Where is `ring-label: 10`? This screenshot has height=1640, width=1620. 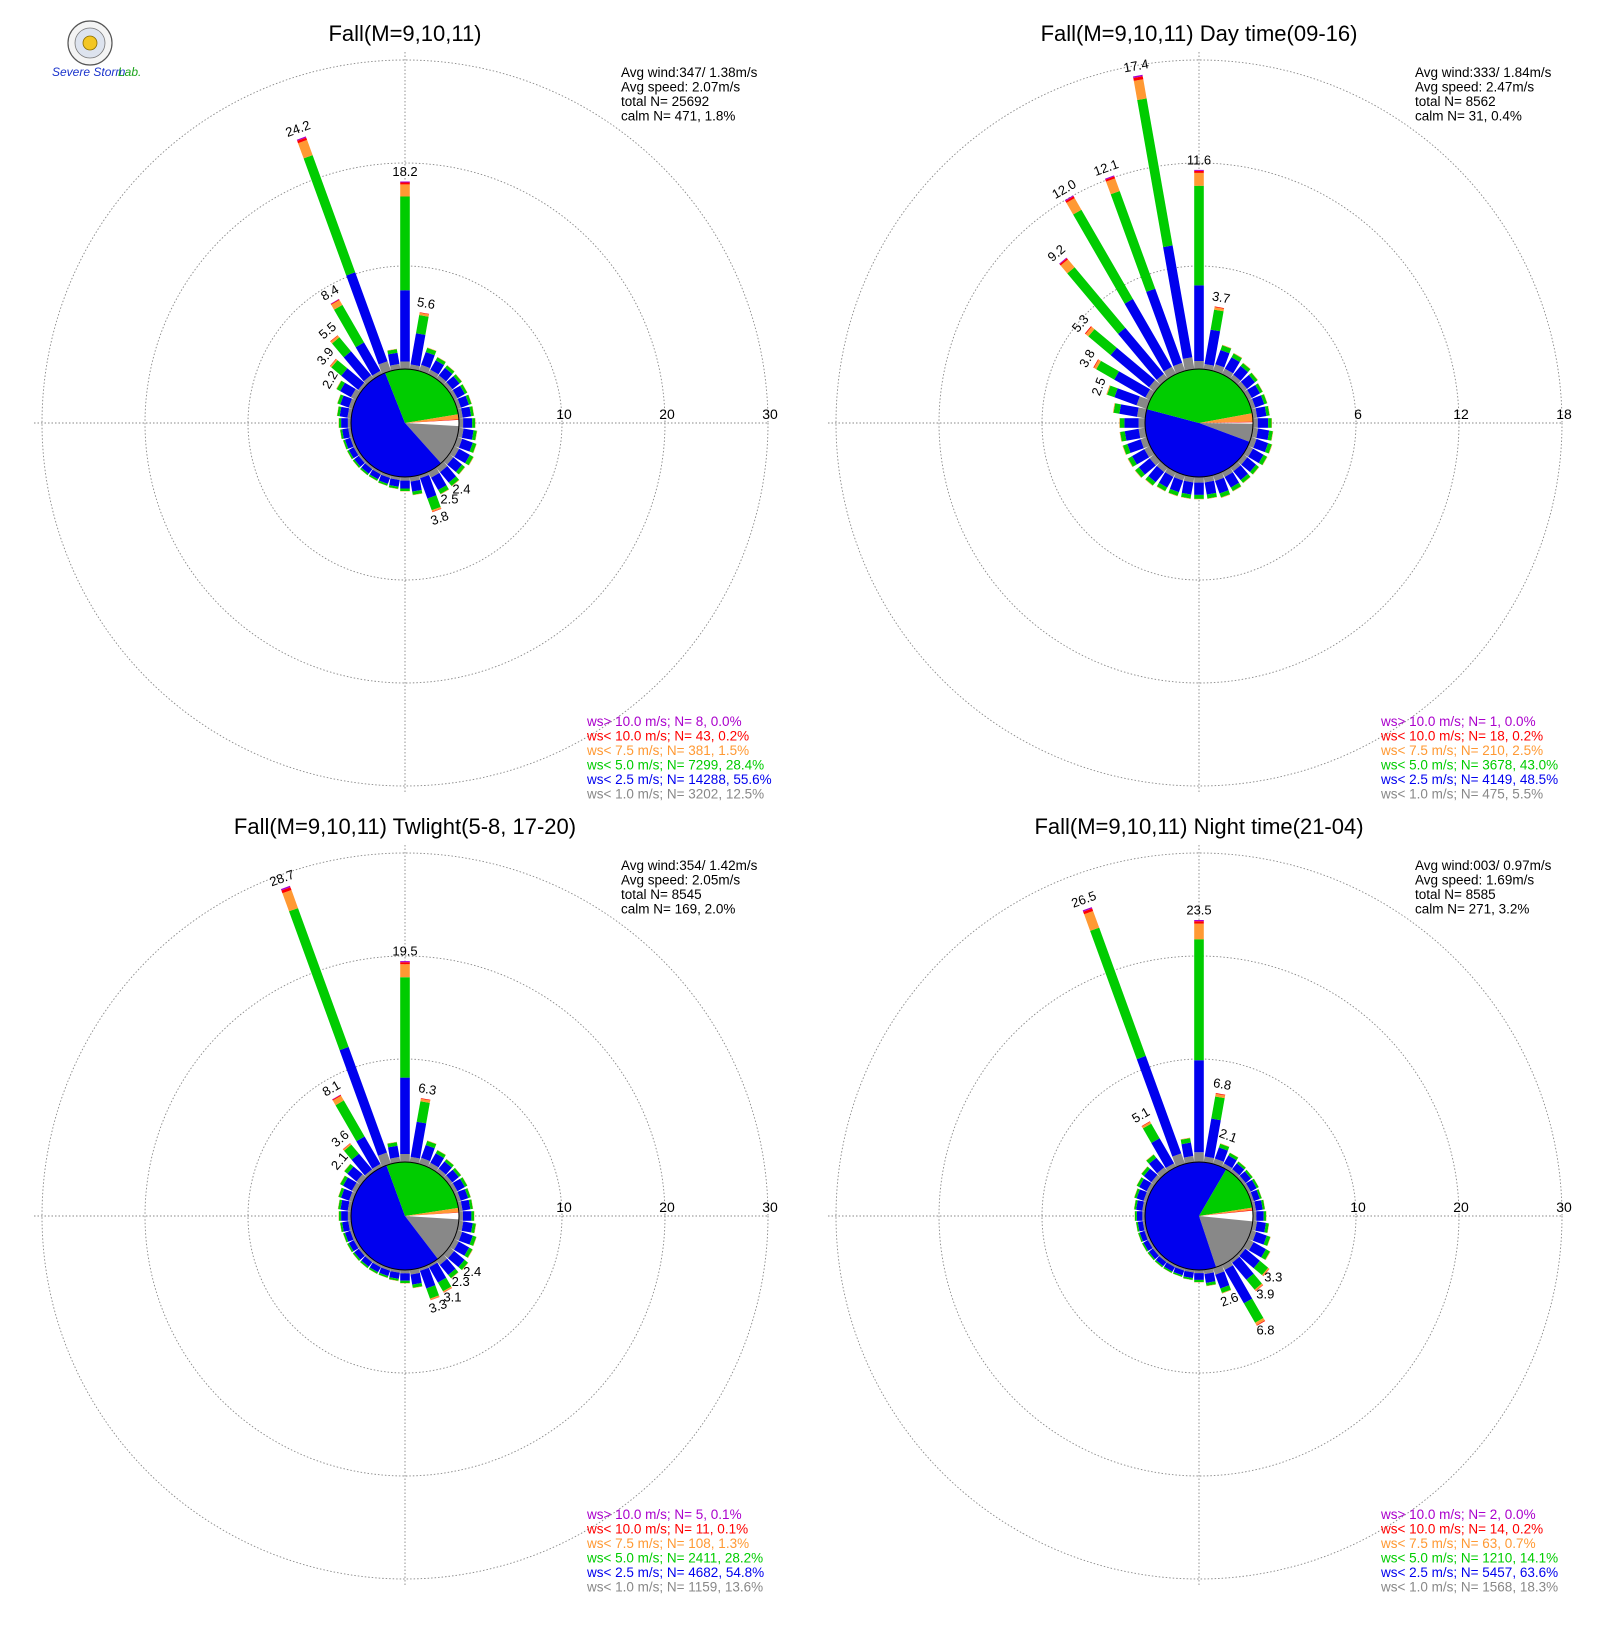 ring-label: 10 is located at coordinates (564, 1207).